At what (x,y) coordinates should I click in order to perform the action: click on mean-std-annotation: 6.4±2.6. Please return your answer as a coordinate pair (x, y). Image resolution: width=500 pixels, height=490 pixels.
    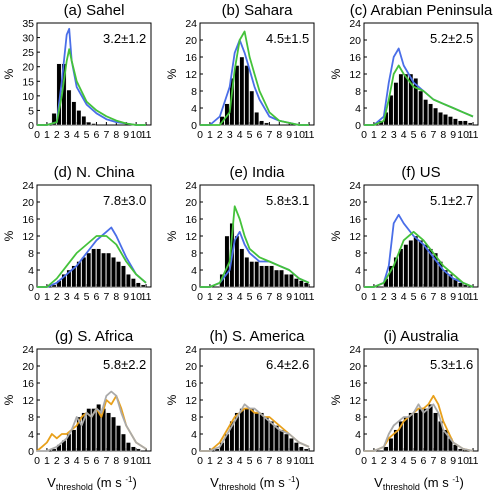
    Looking at the image, I should click on (287, 364).